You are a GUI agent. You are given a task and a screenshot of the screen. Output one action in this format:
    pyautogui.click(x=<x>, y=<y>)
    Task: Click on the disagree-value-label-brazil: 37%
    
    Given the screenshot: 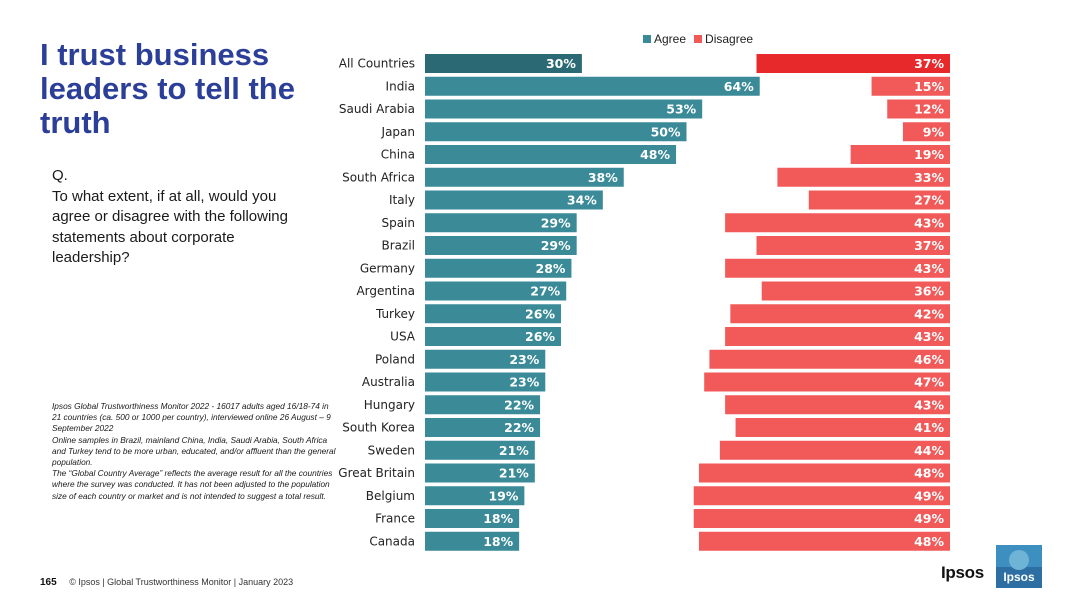 What is the action you would take?
    pyautogui.click(x=929, y=245)
    